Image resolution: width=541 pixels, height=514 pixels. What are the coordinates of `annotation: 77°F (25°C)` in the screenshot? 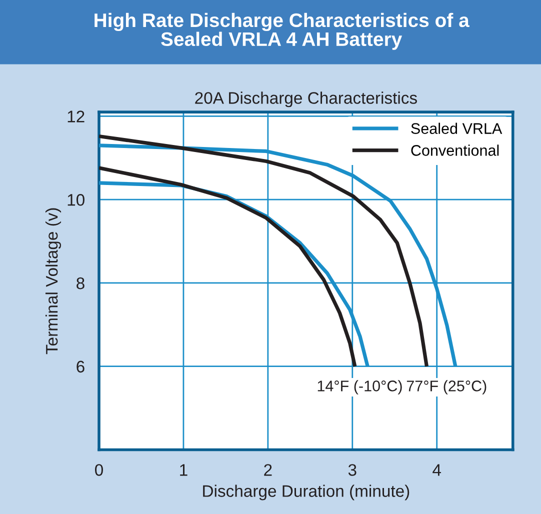 It's located at (446, 387).